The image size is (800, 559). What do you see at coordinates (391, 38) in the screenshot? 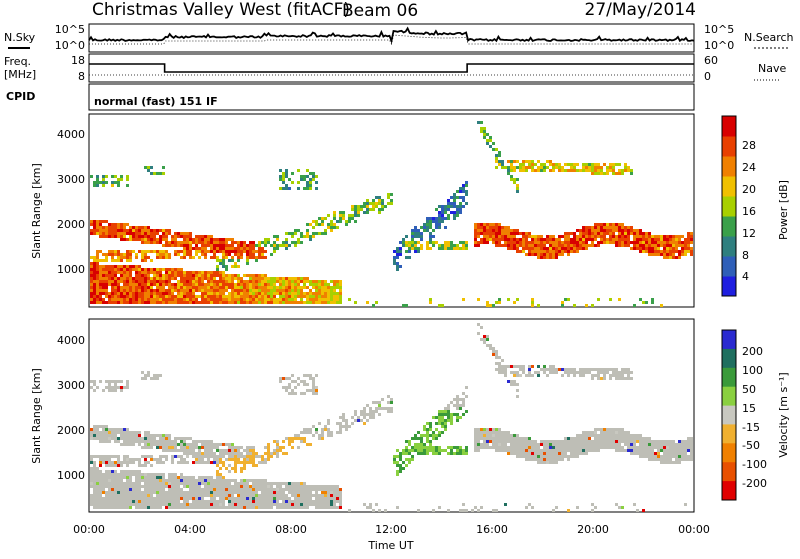
I see `noise-panel-frame` at bounding box center [391, 38].